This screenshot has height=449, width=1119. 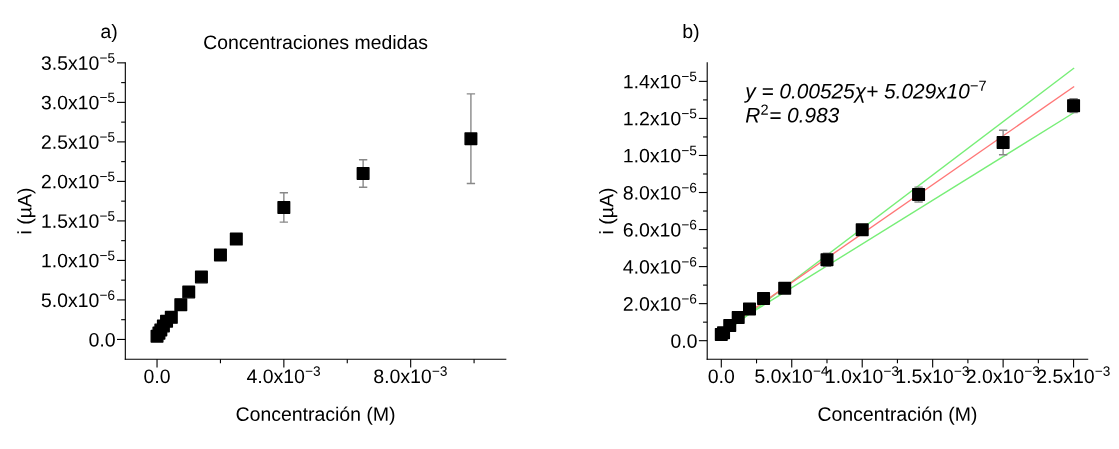 I want to click on y-tick-label: 1.5x10$^{−5}$, so click(x=78, y=219).